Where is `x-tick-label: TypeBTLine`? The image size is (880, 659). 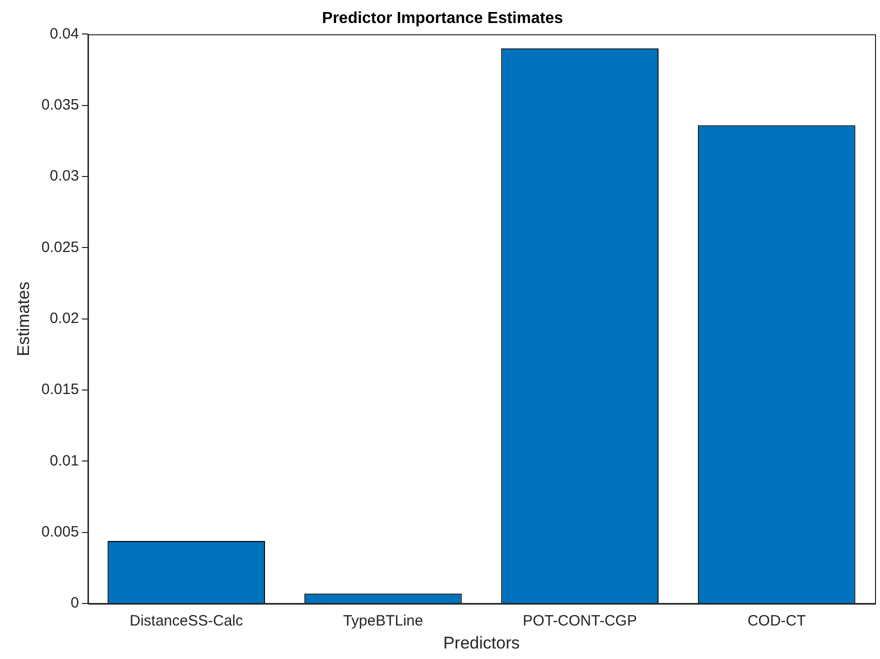 x-tick-label: TypeBTLine is located at coordinates (383, 621).